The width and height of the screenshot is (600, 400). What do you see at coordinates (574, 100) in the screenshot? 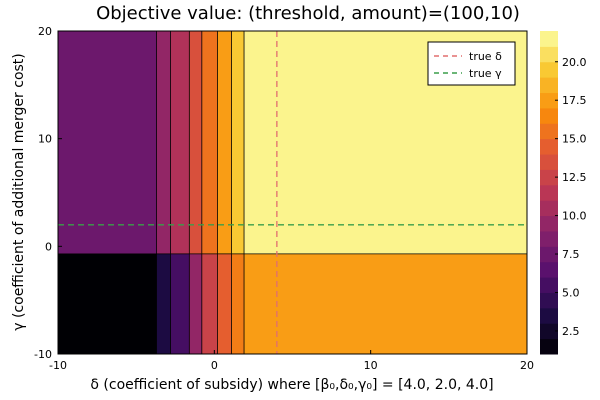
I see `colorbar-tick-label: 17.5` at bounding box center [574, 100].